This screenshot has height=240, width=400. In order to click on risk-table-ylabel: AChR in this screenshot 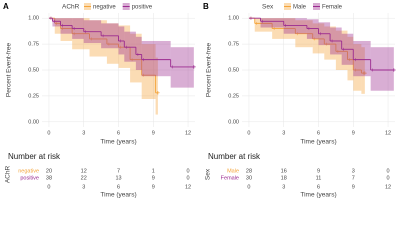, I will do `click(8, 175)`.